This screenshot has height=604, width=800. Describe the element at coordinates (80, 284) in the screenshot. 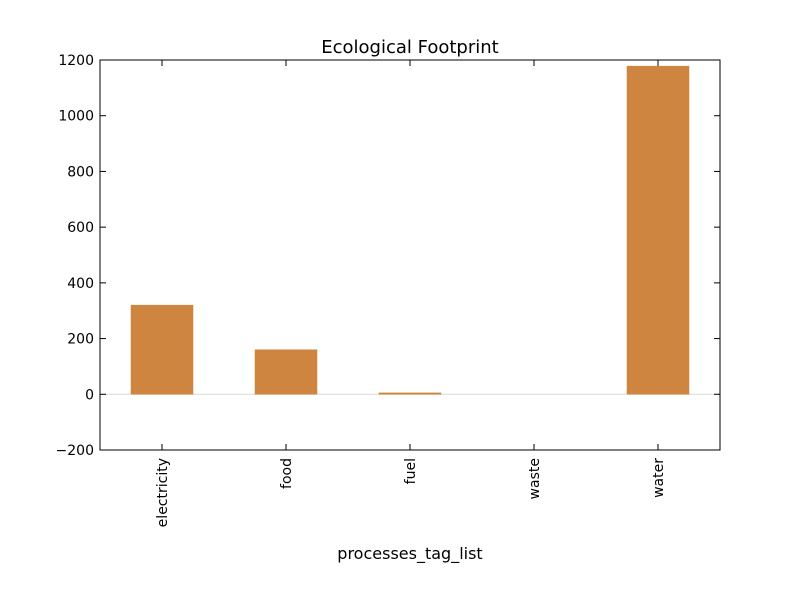

I see `y-tick-label: 400` at that location.